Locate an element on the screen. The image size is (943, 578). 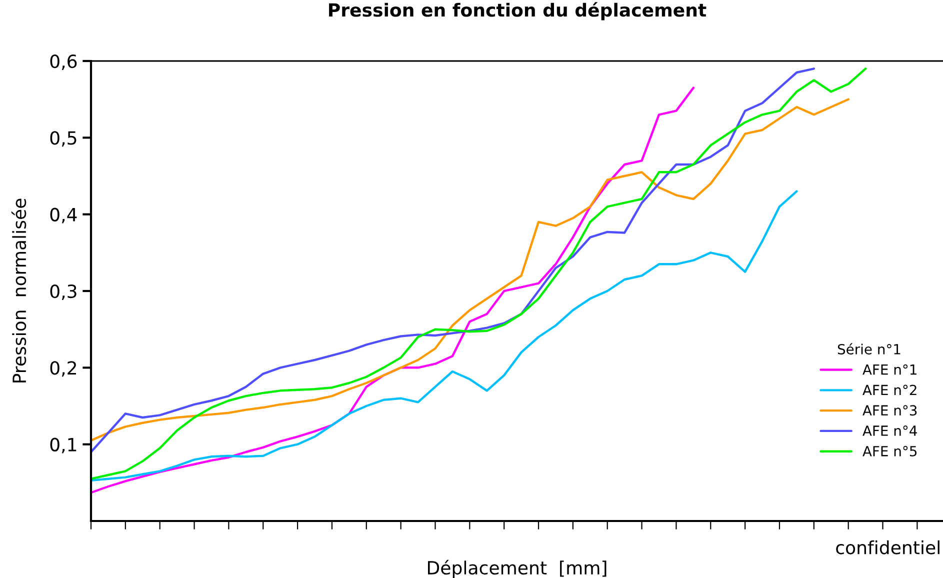
y-axis-title: Pression normalisée is located at coordinates (18, 290).